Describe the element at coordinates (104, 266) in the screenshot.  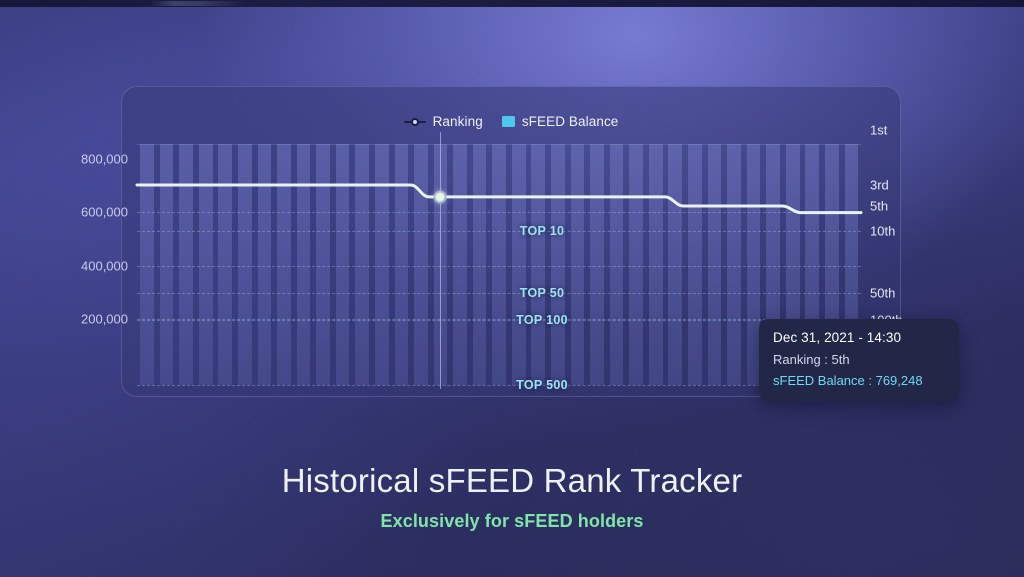
I see `left-axis-tick: 400,000` at that location.